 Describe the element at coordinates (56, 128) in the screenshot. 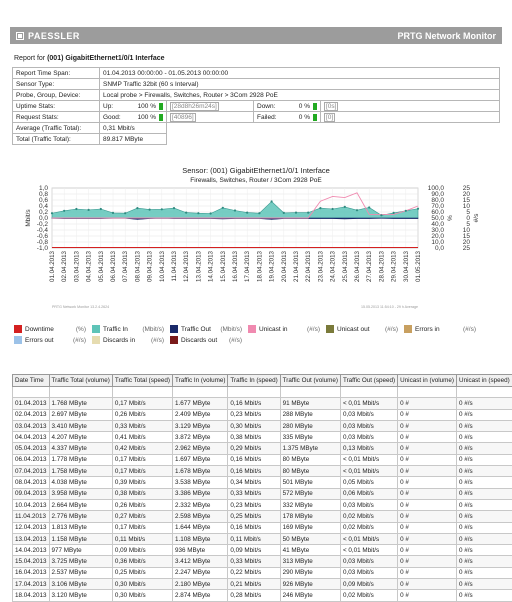

I see `info-label: Average (Traffic Total):` at that location.